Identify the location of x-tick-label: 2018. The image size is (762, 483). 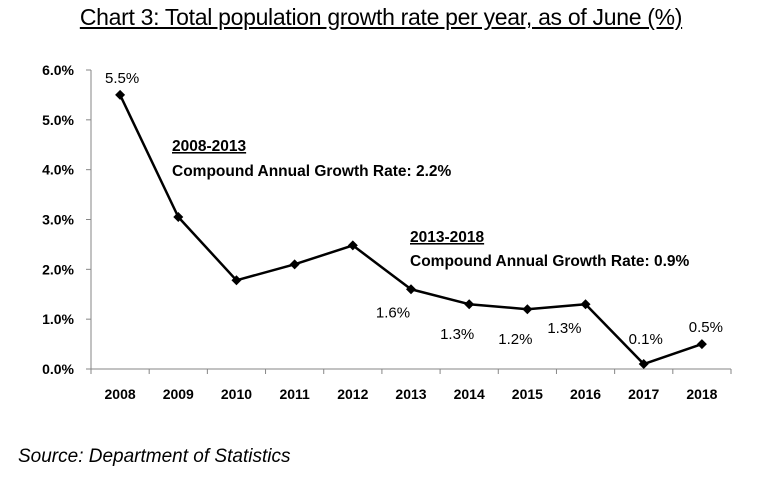
(701, 394).